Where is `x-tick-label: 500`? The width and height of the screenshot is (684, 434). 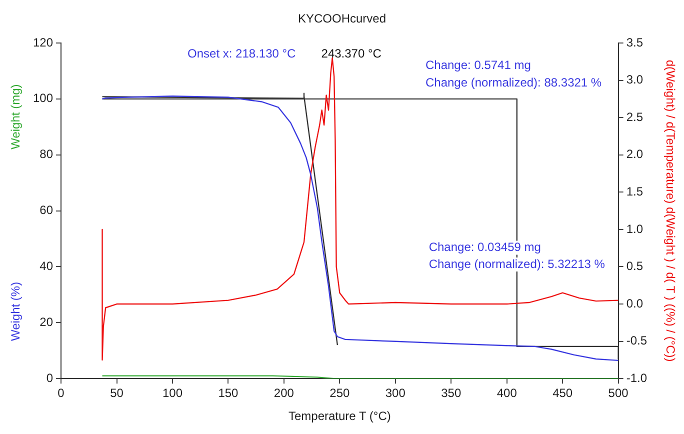
x-tick-label: 500 is located at coordinates (618, 393).